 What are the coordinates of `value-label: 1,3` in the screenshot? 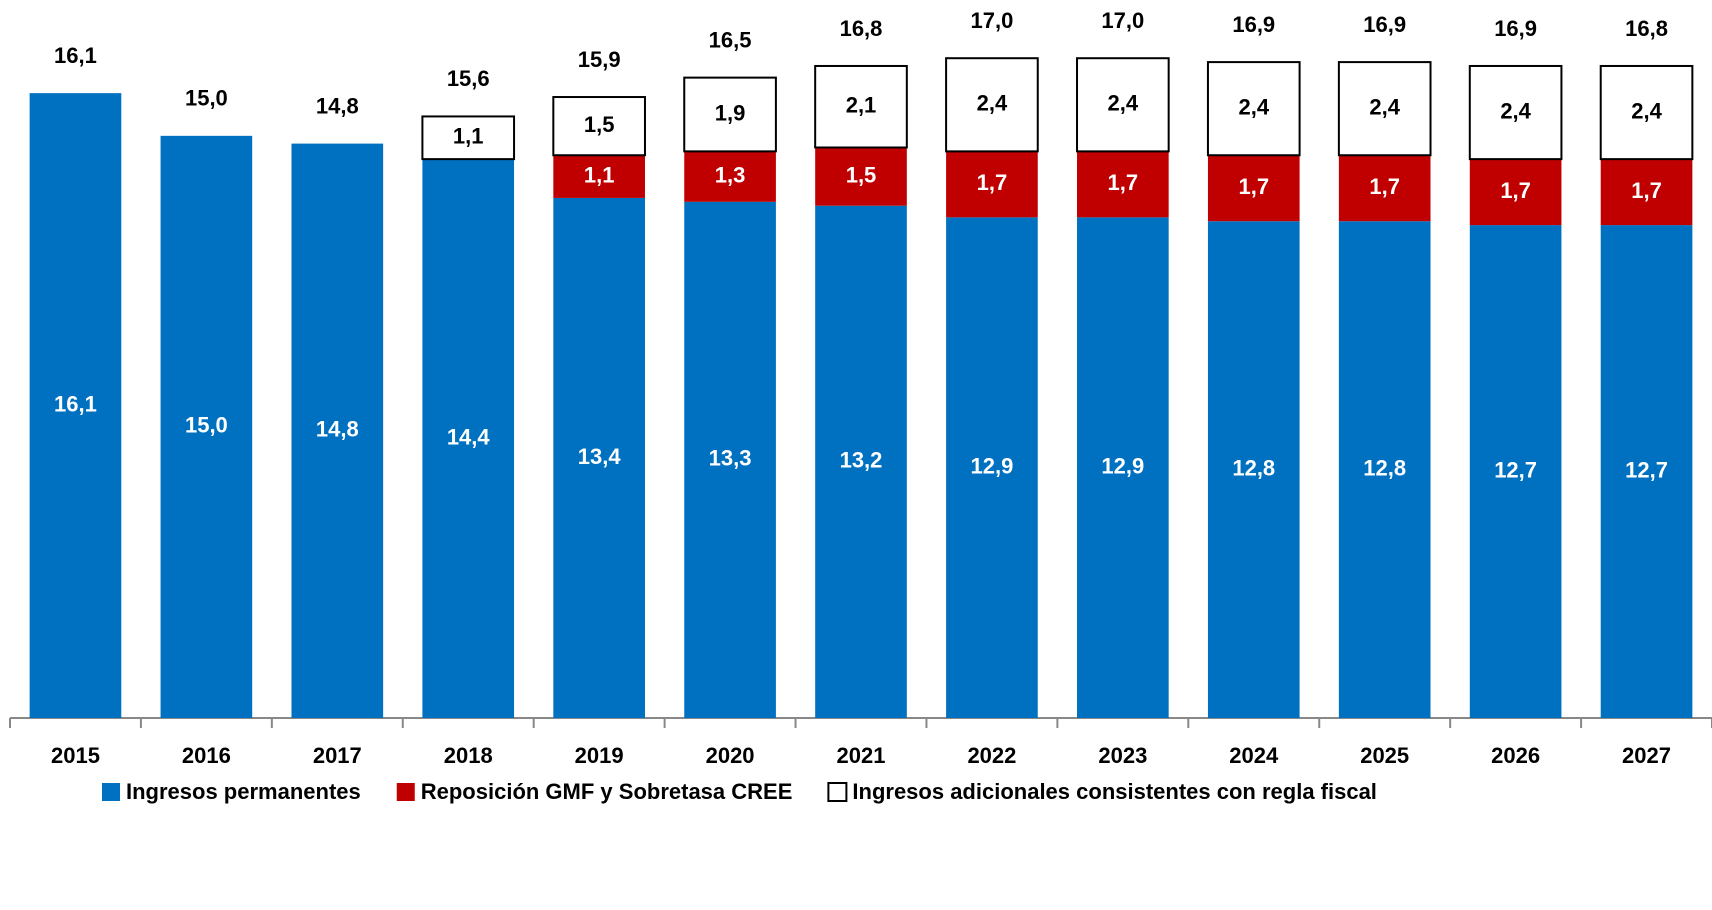 It's located at (730, 174).